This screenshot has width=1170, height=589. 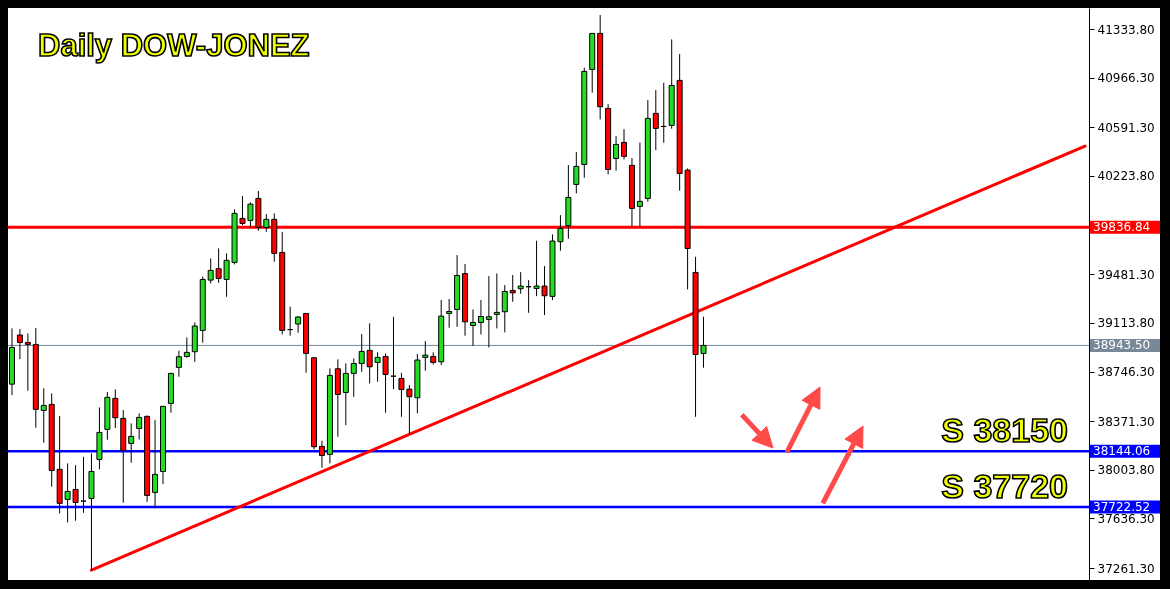 What do you see at coordinates (1126, 127) in the screenshot?
I see `y-tick-label: 40591.30` at bounding box center [1126, 127].